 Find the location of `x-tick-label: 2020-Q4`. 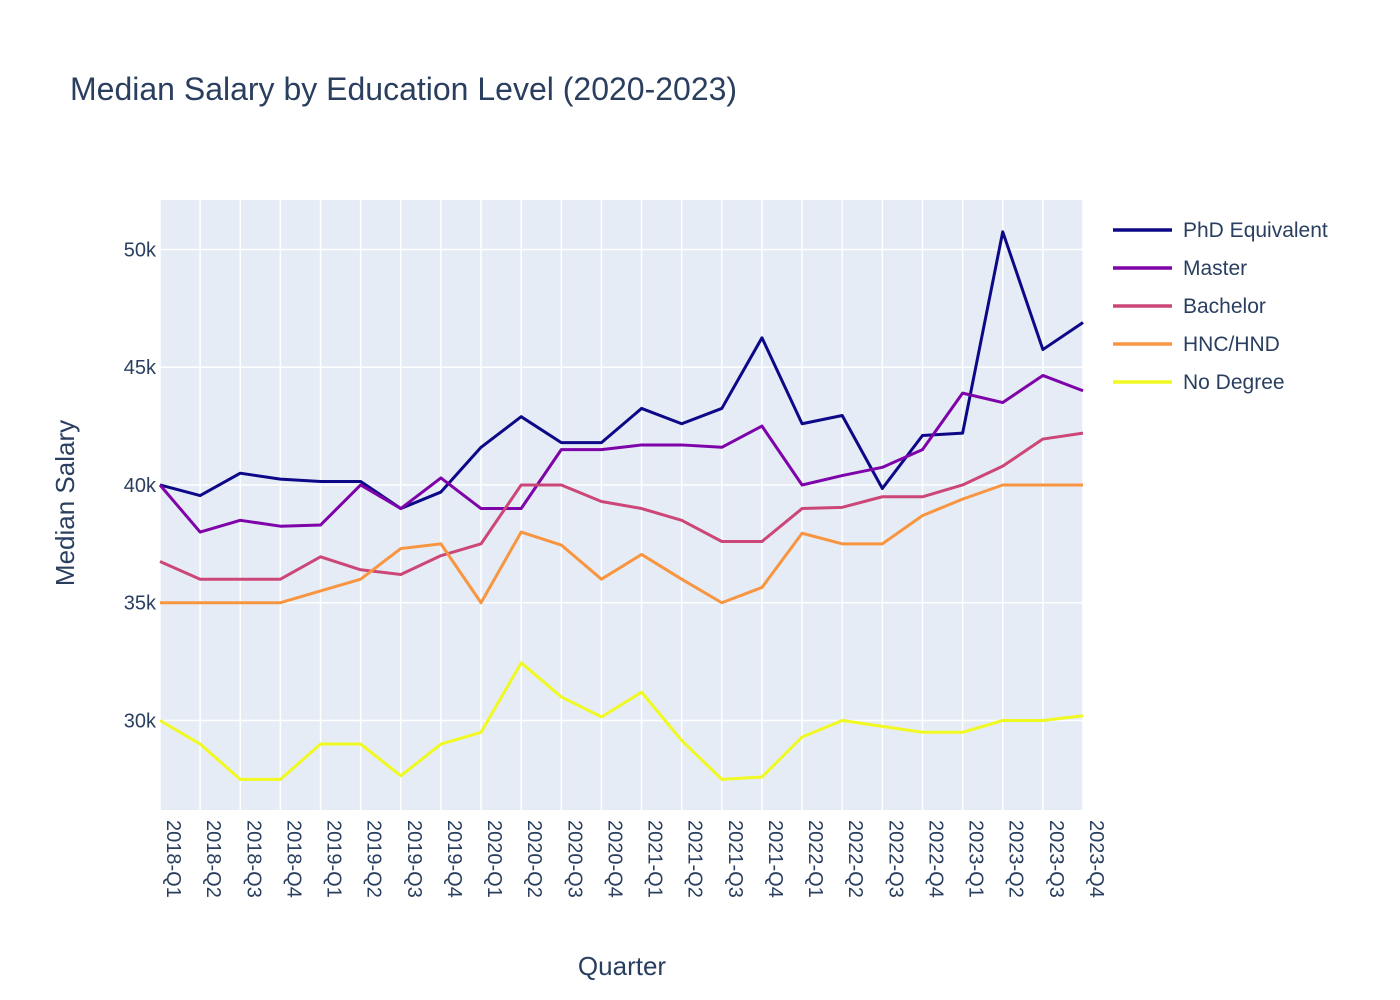

x-tick-label: 2020-Q4 is located at coordinates (614, 859).